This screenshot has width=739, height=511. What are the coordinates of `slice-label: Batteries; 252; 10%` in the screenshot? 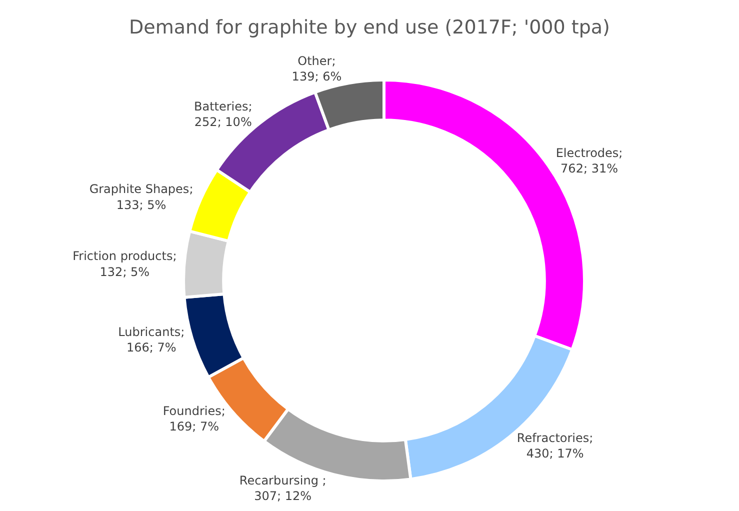 It's located at (223, 114).